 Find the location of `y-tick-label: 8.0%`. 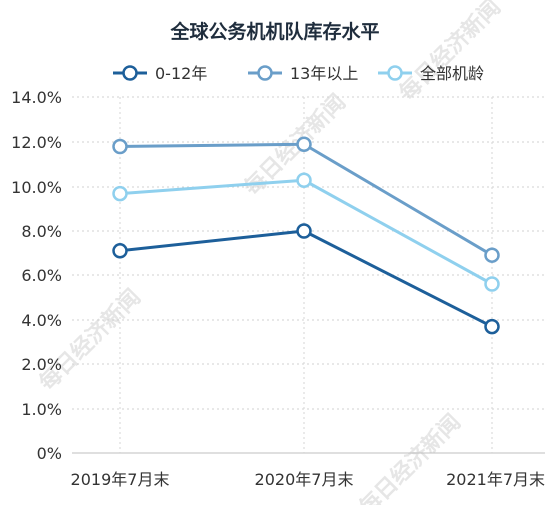

y-tick-label: 8.0% is located at coordinates (41, 231).